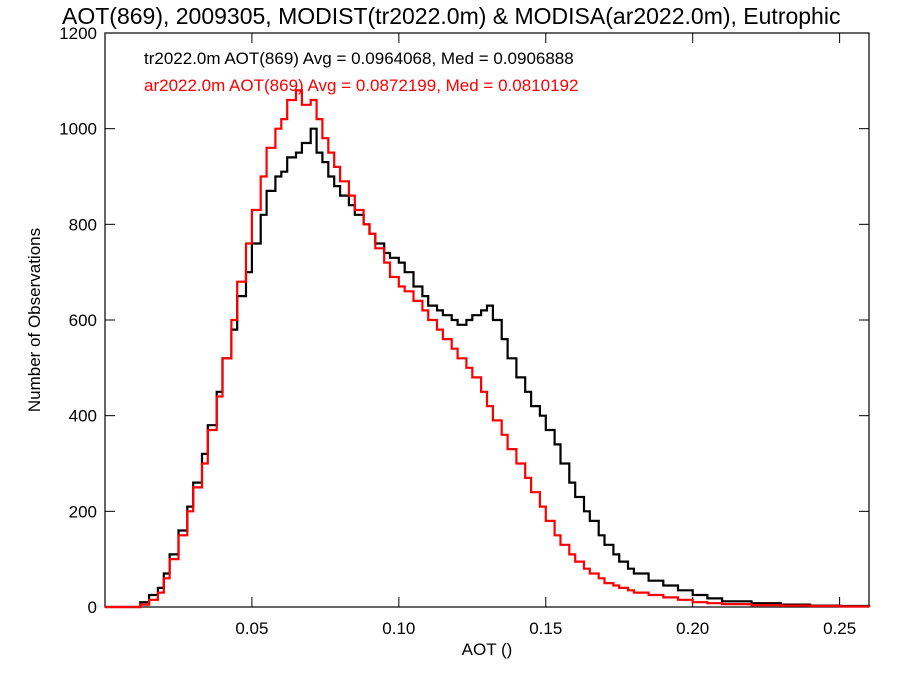 This screenshot has width=900, height=675. I want to click on y-tick-label: 1200, so click(78, 33).